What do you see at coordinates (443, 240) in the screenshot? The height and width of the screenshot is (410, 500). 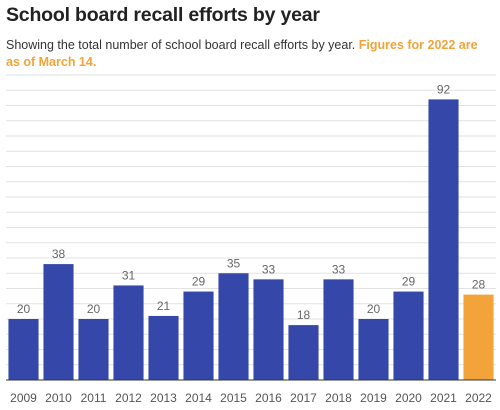 I see `bar-2021` at bounding box center [443, 240].